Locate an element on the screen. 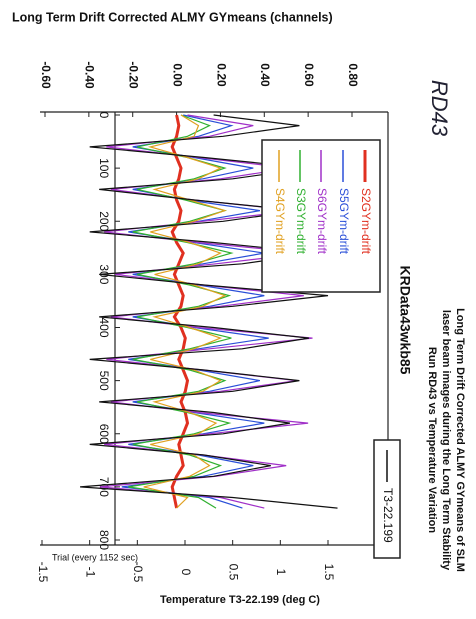 The width and height of the screenshot is (476, 619). y2-tick-label: 1.5 is located at coordinates (329, 572).